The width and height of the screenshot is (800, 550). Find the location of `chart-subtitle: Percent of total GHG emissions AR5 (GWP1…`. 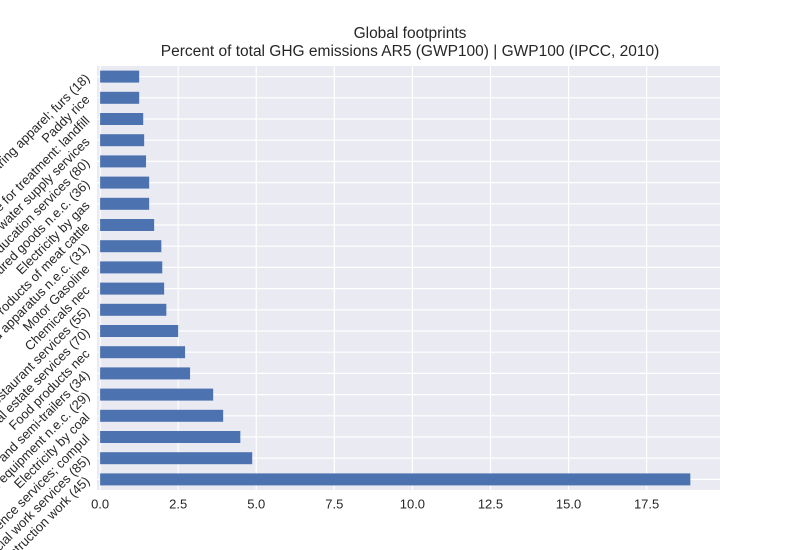

chart-subtitle: Percent of total GHG emissions AR5 (GWP1… is located at coordinates (410, 51).